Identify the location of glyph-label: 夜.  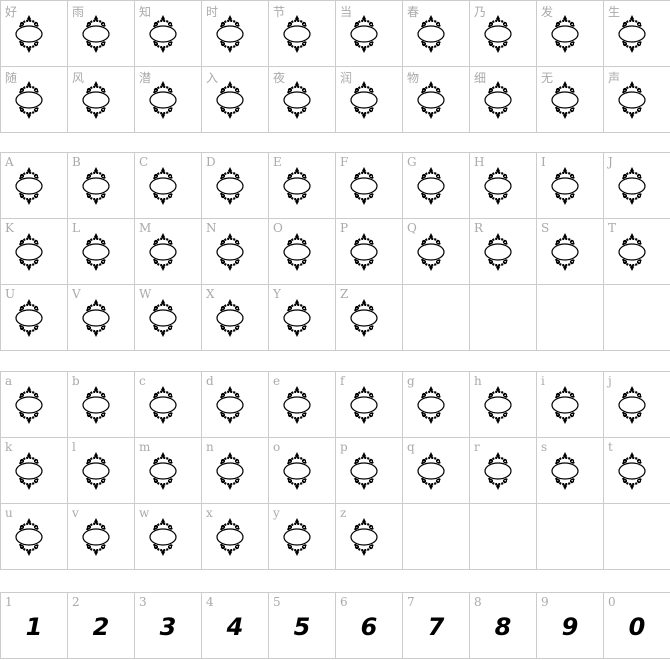
(279, 78).